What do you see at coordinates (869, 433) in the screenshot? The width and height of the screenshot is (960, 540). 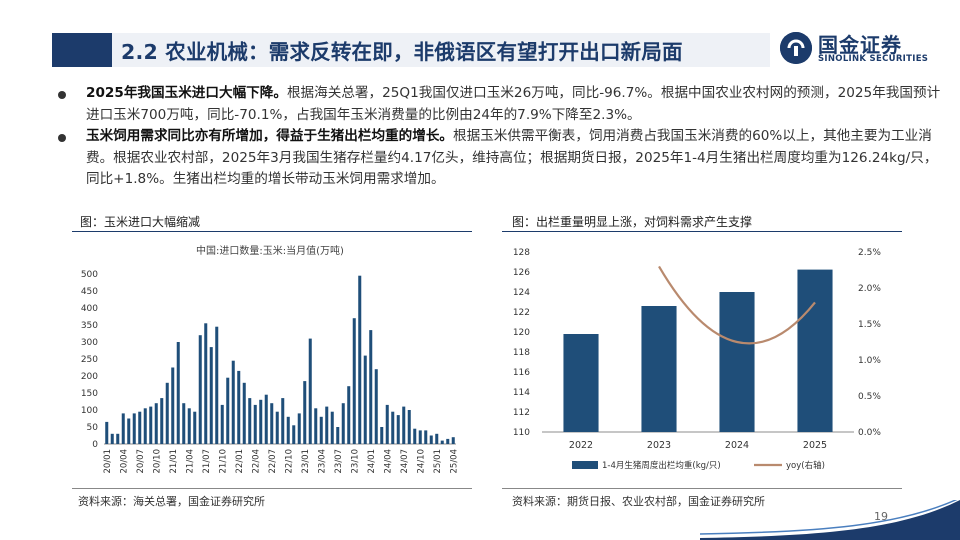 I see `y-right-tick-label: 0.0%` at bounding box center [869, 433].